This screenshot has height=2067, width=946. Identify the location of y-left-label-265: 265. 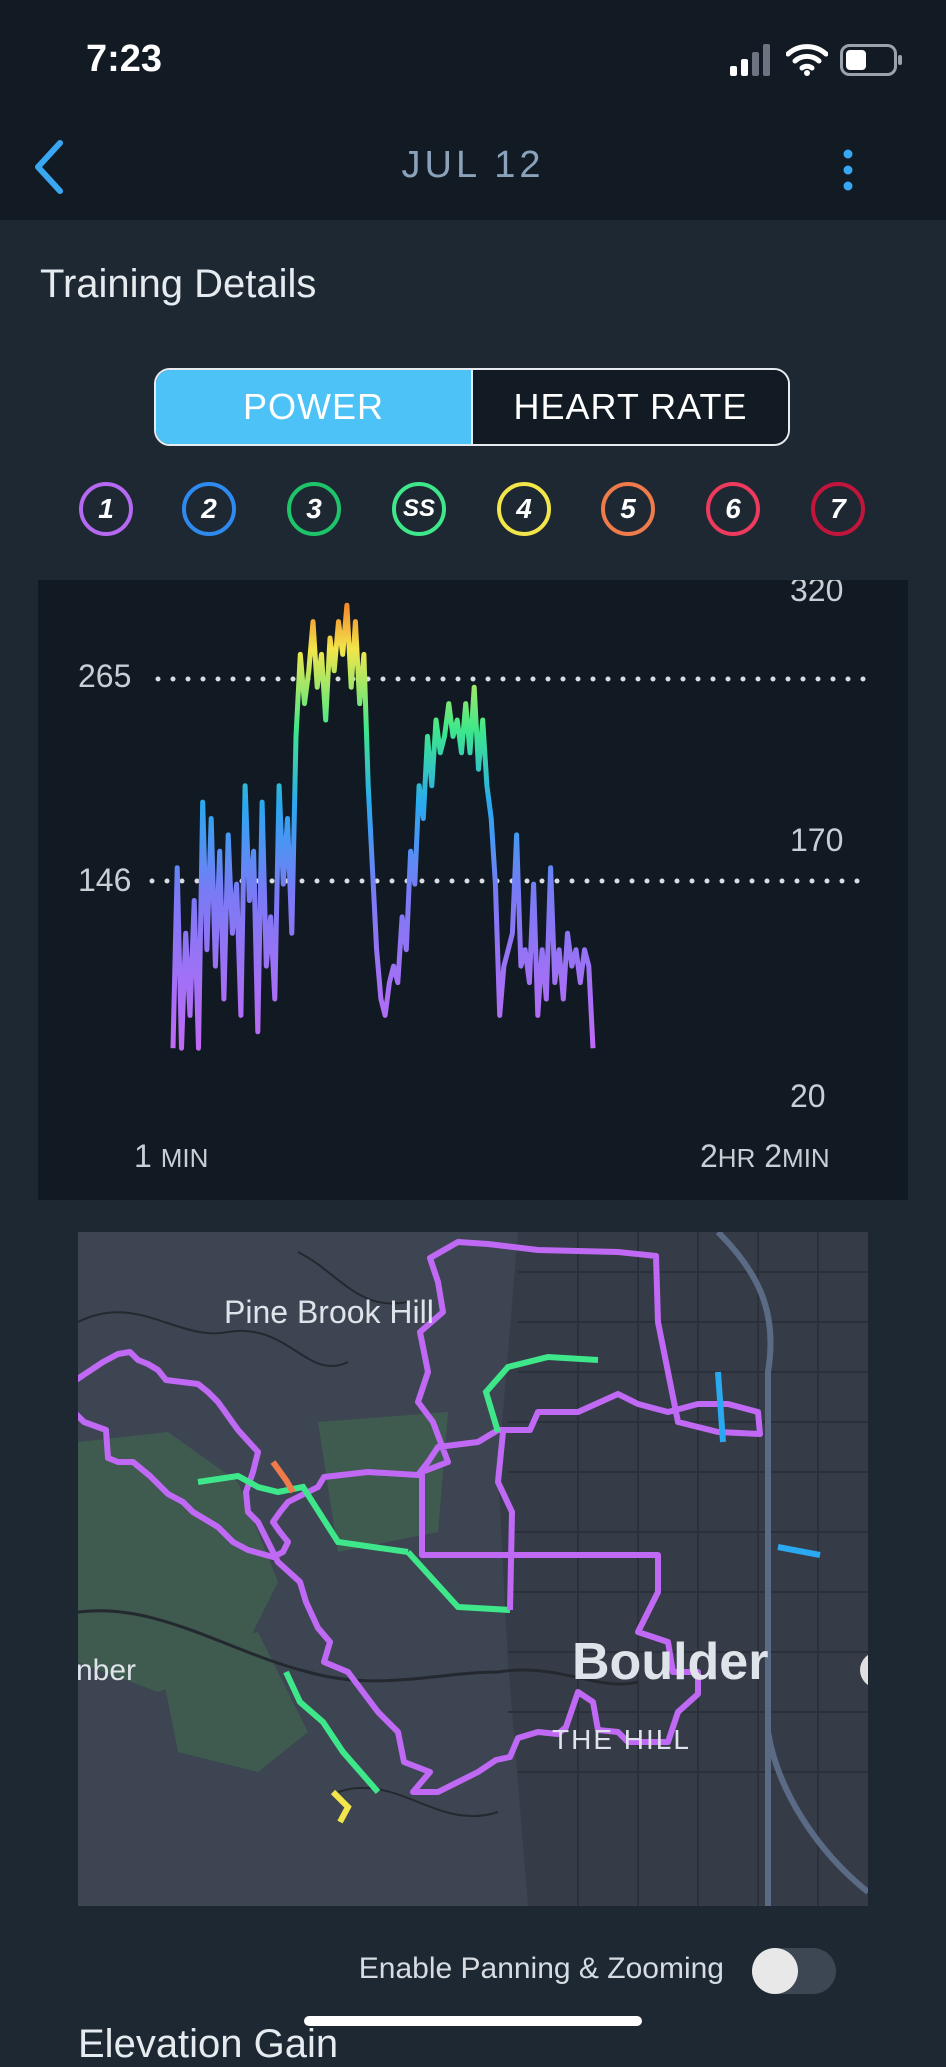
(105, 676).